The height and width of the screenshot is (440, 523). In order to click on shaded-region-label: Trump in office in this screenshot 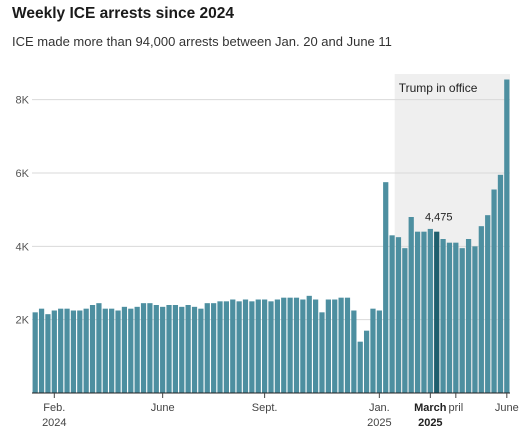, I will do `click(438, 88)`.